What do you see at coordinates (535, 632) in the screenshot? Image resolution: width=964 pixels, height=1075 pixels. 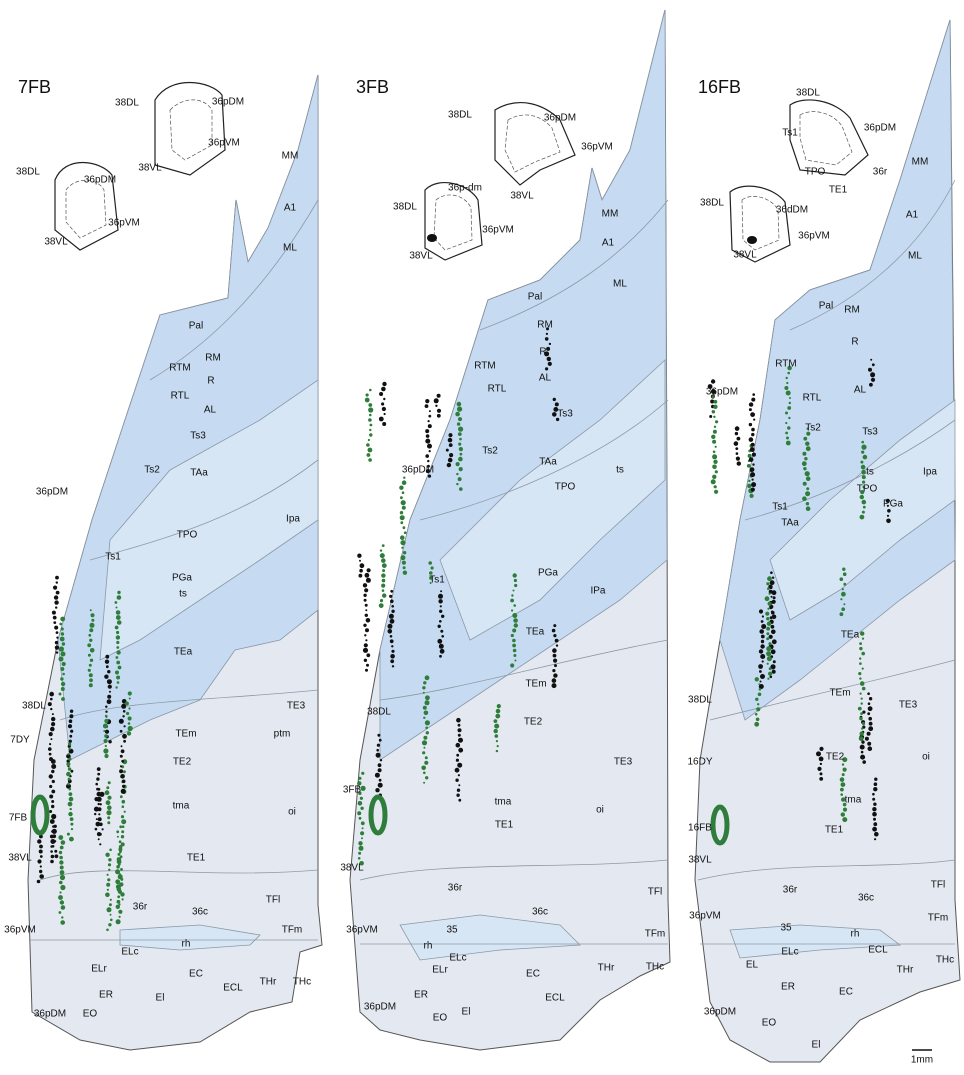 I see `region-label: TEa` at bounding box center [535, 632].